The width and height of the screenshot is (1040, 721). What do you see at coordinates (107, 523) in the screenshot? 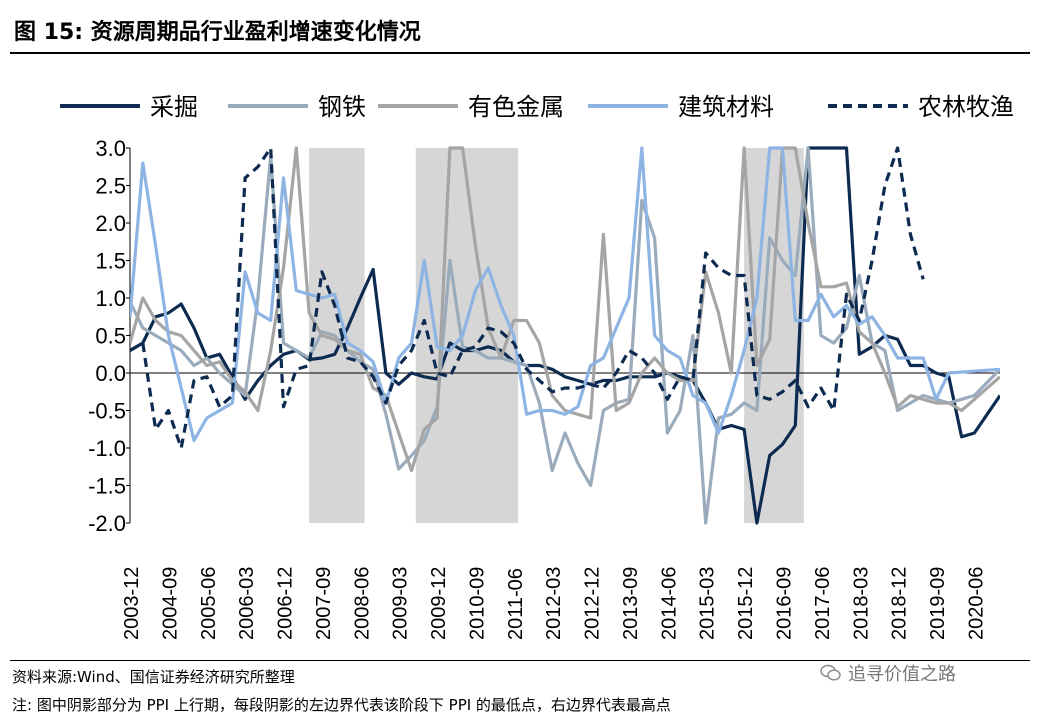
I see `y-tick-label: -2.0` at bounding box center [107, 523].